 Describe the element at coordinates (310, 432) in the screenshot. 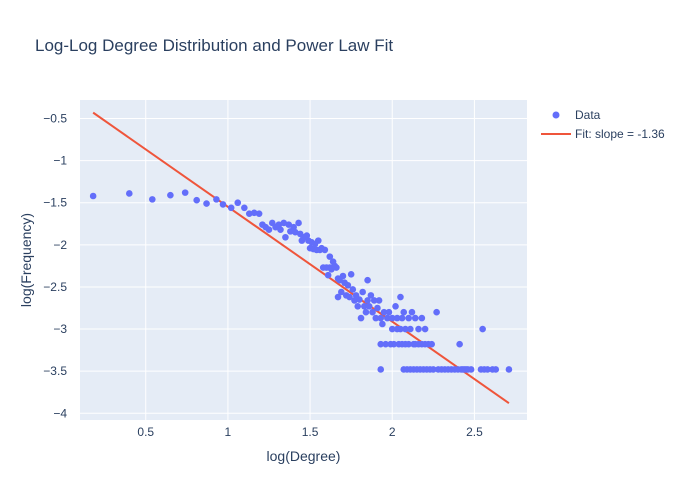

I see `x-tick-label: 1.5` at that location.